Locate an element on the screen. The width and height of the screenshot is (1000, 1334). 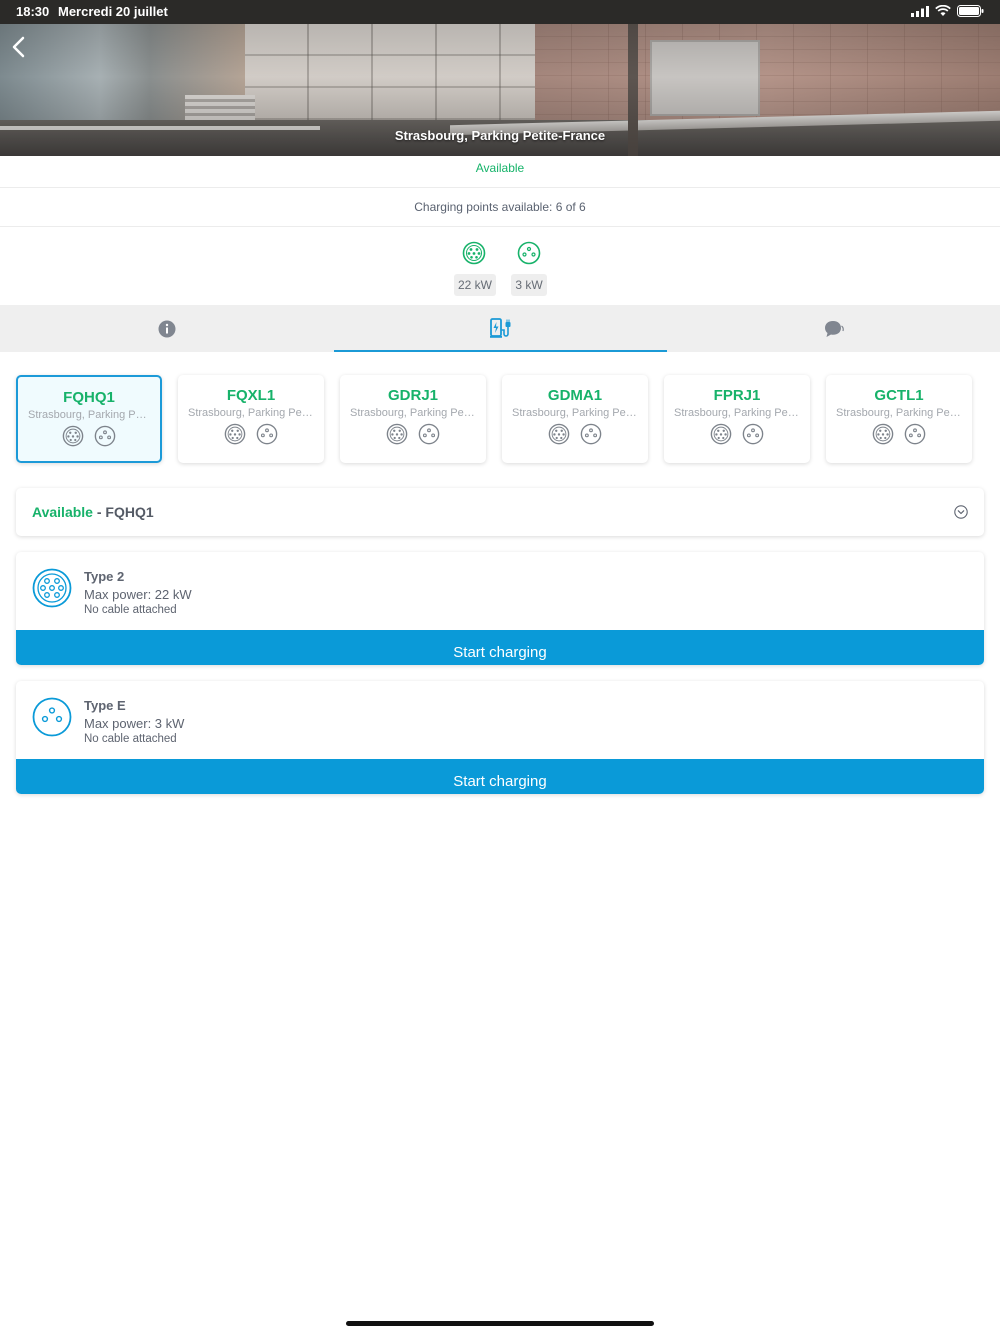
back-button is located at coordinates (20, 48).